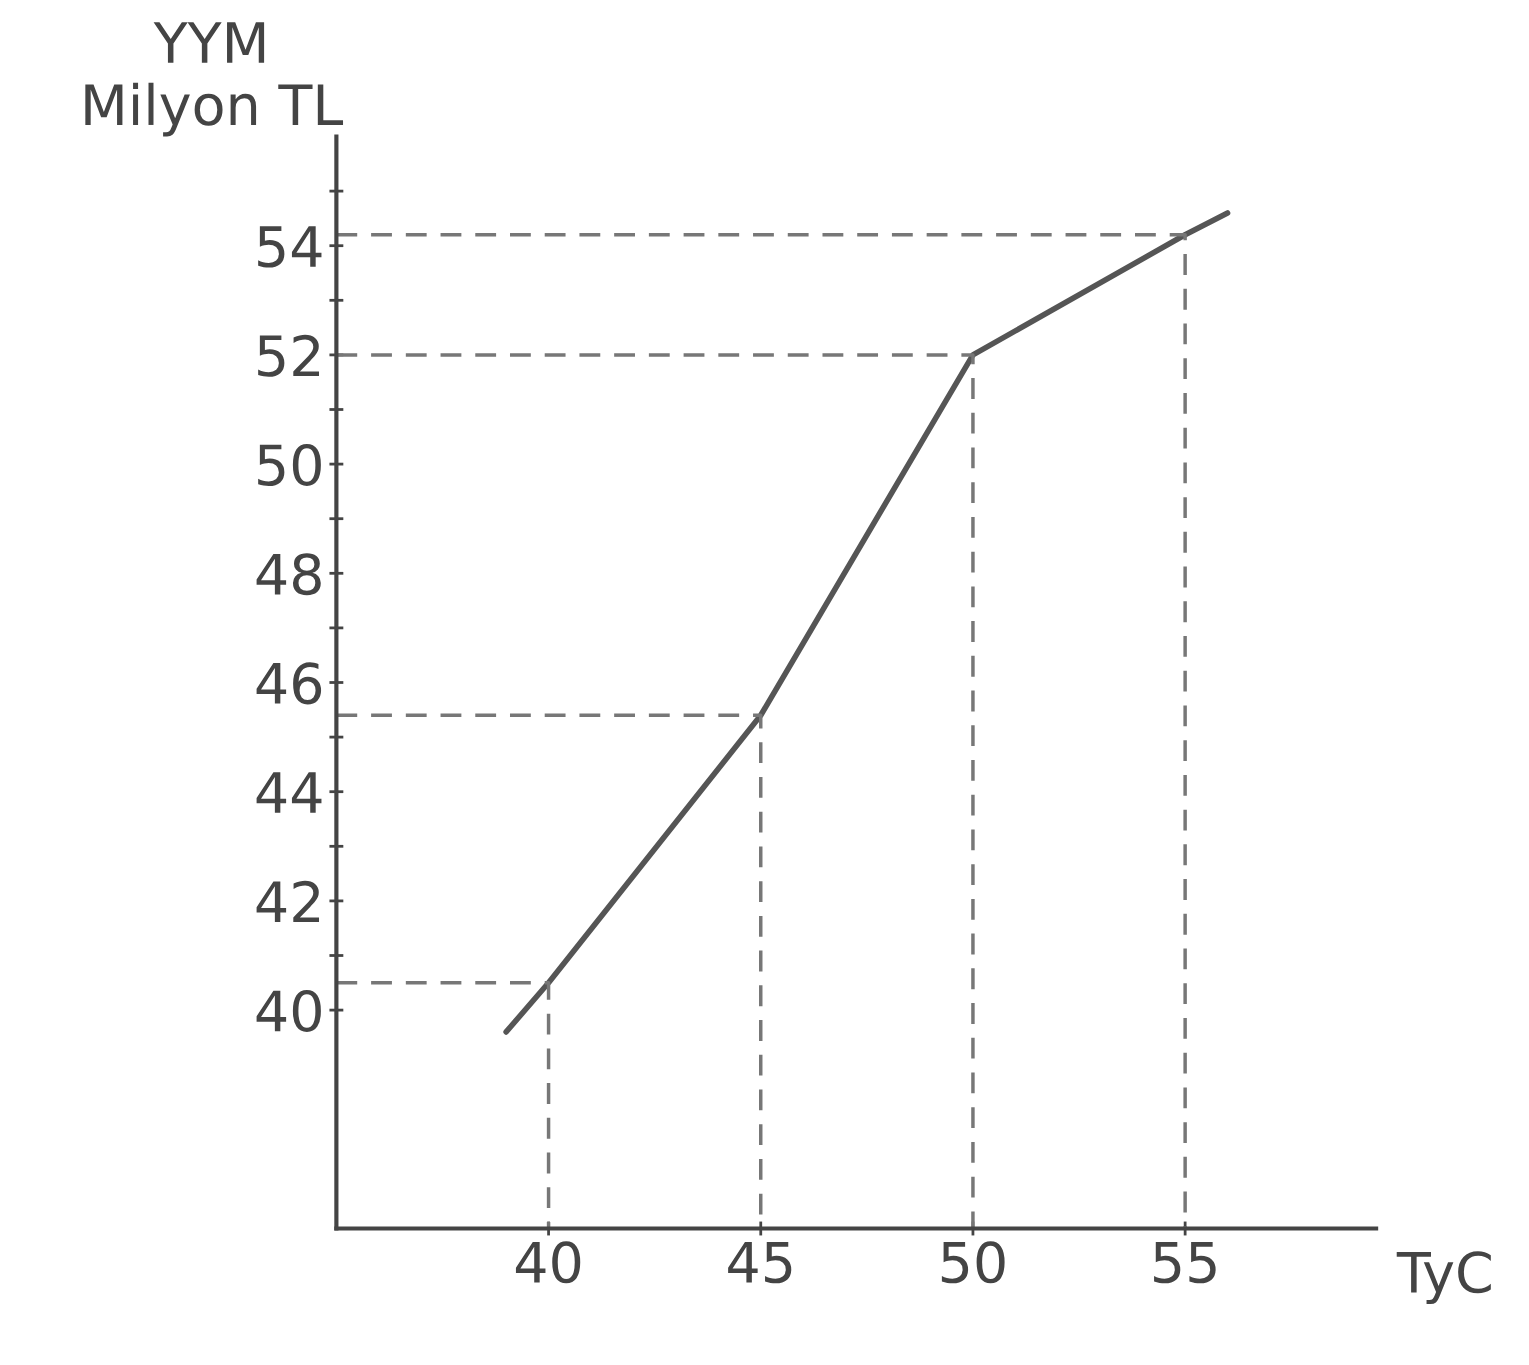 The image size is (1529, 1365). I want to click on x-tick-label: 45, so click(760, 1263).